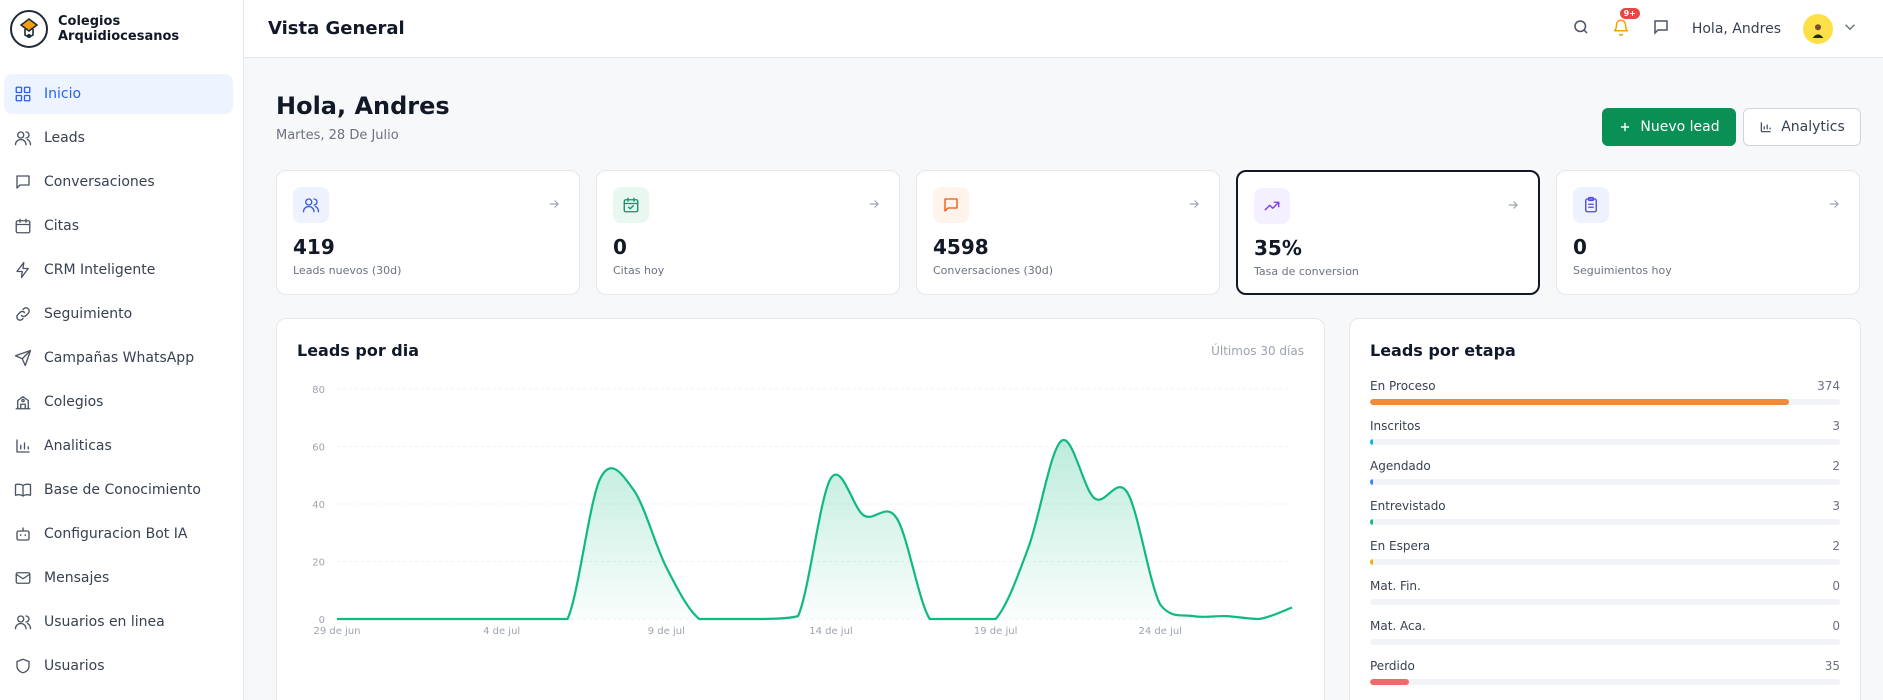  What do you see at coordinates (1580, 247) in the screenshot?
I see `stat-value: 0` at bounding box center [1580, 247].